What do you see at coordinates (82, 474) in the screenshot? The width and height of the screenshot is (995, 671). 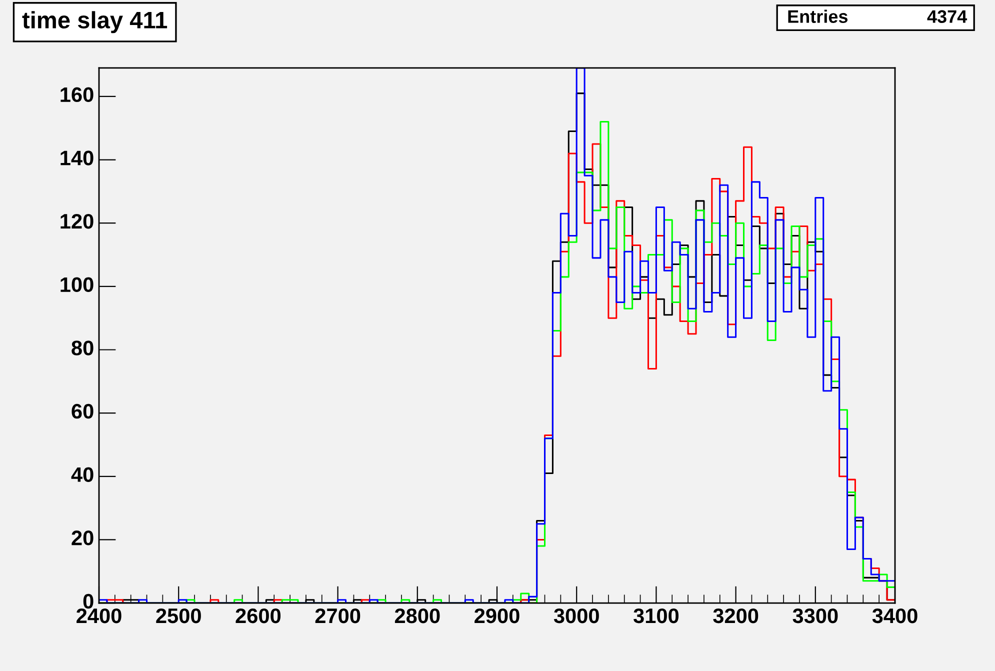 I see `y-tick-label: 40` at bounding box center [82, 474].